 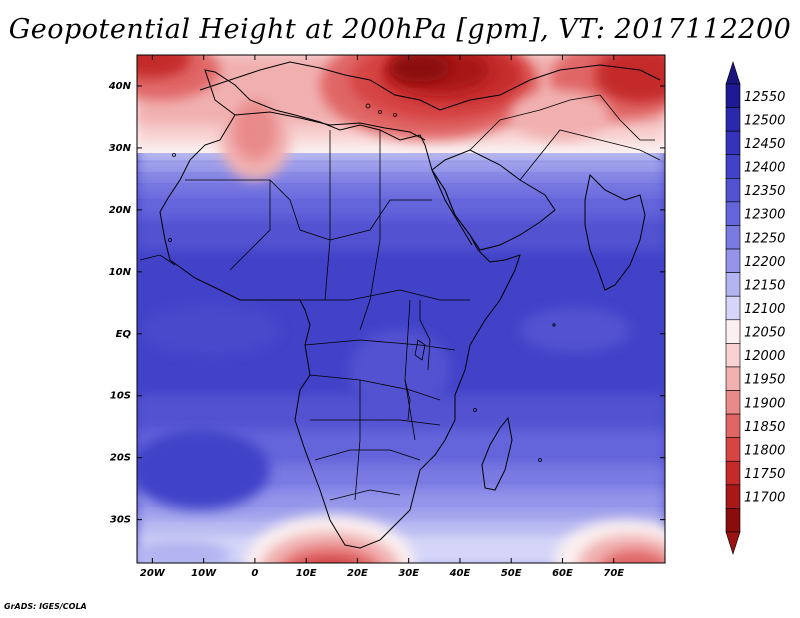 What do you see at coordinates (613, 573) in the screenshot?
I see `lon-tick-label: 70E` at bounding box center [613, 573].